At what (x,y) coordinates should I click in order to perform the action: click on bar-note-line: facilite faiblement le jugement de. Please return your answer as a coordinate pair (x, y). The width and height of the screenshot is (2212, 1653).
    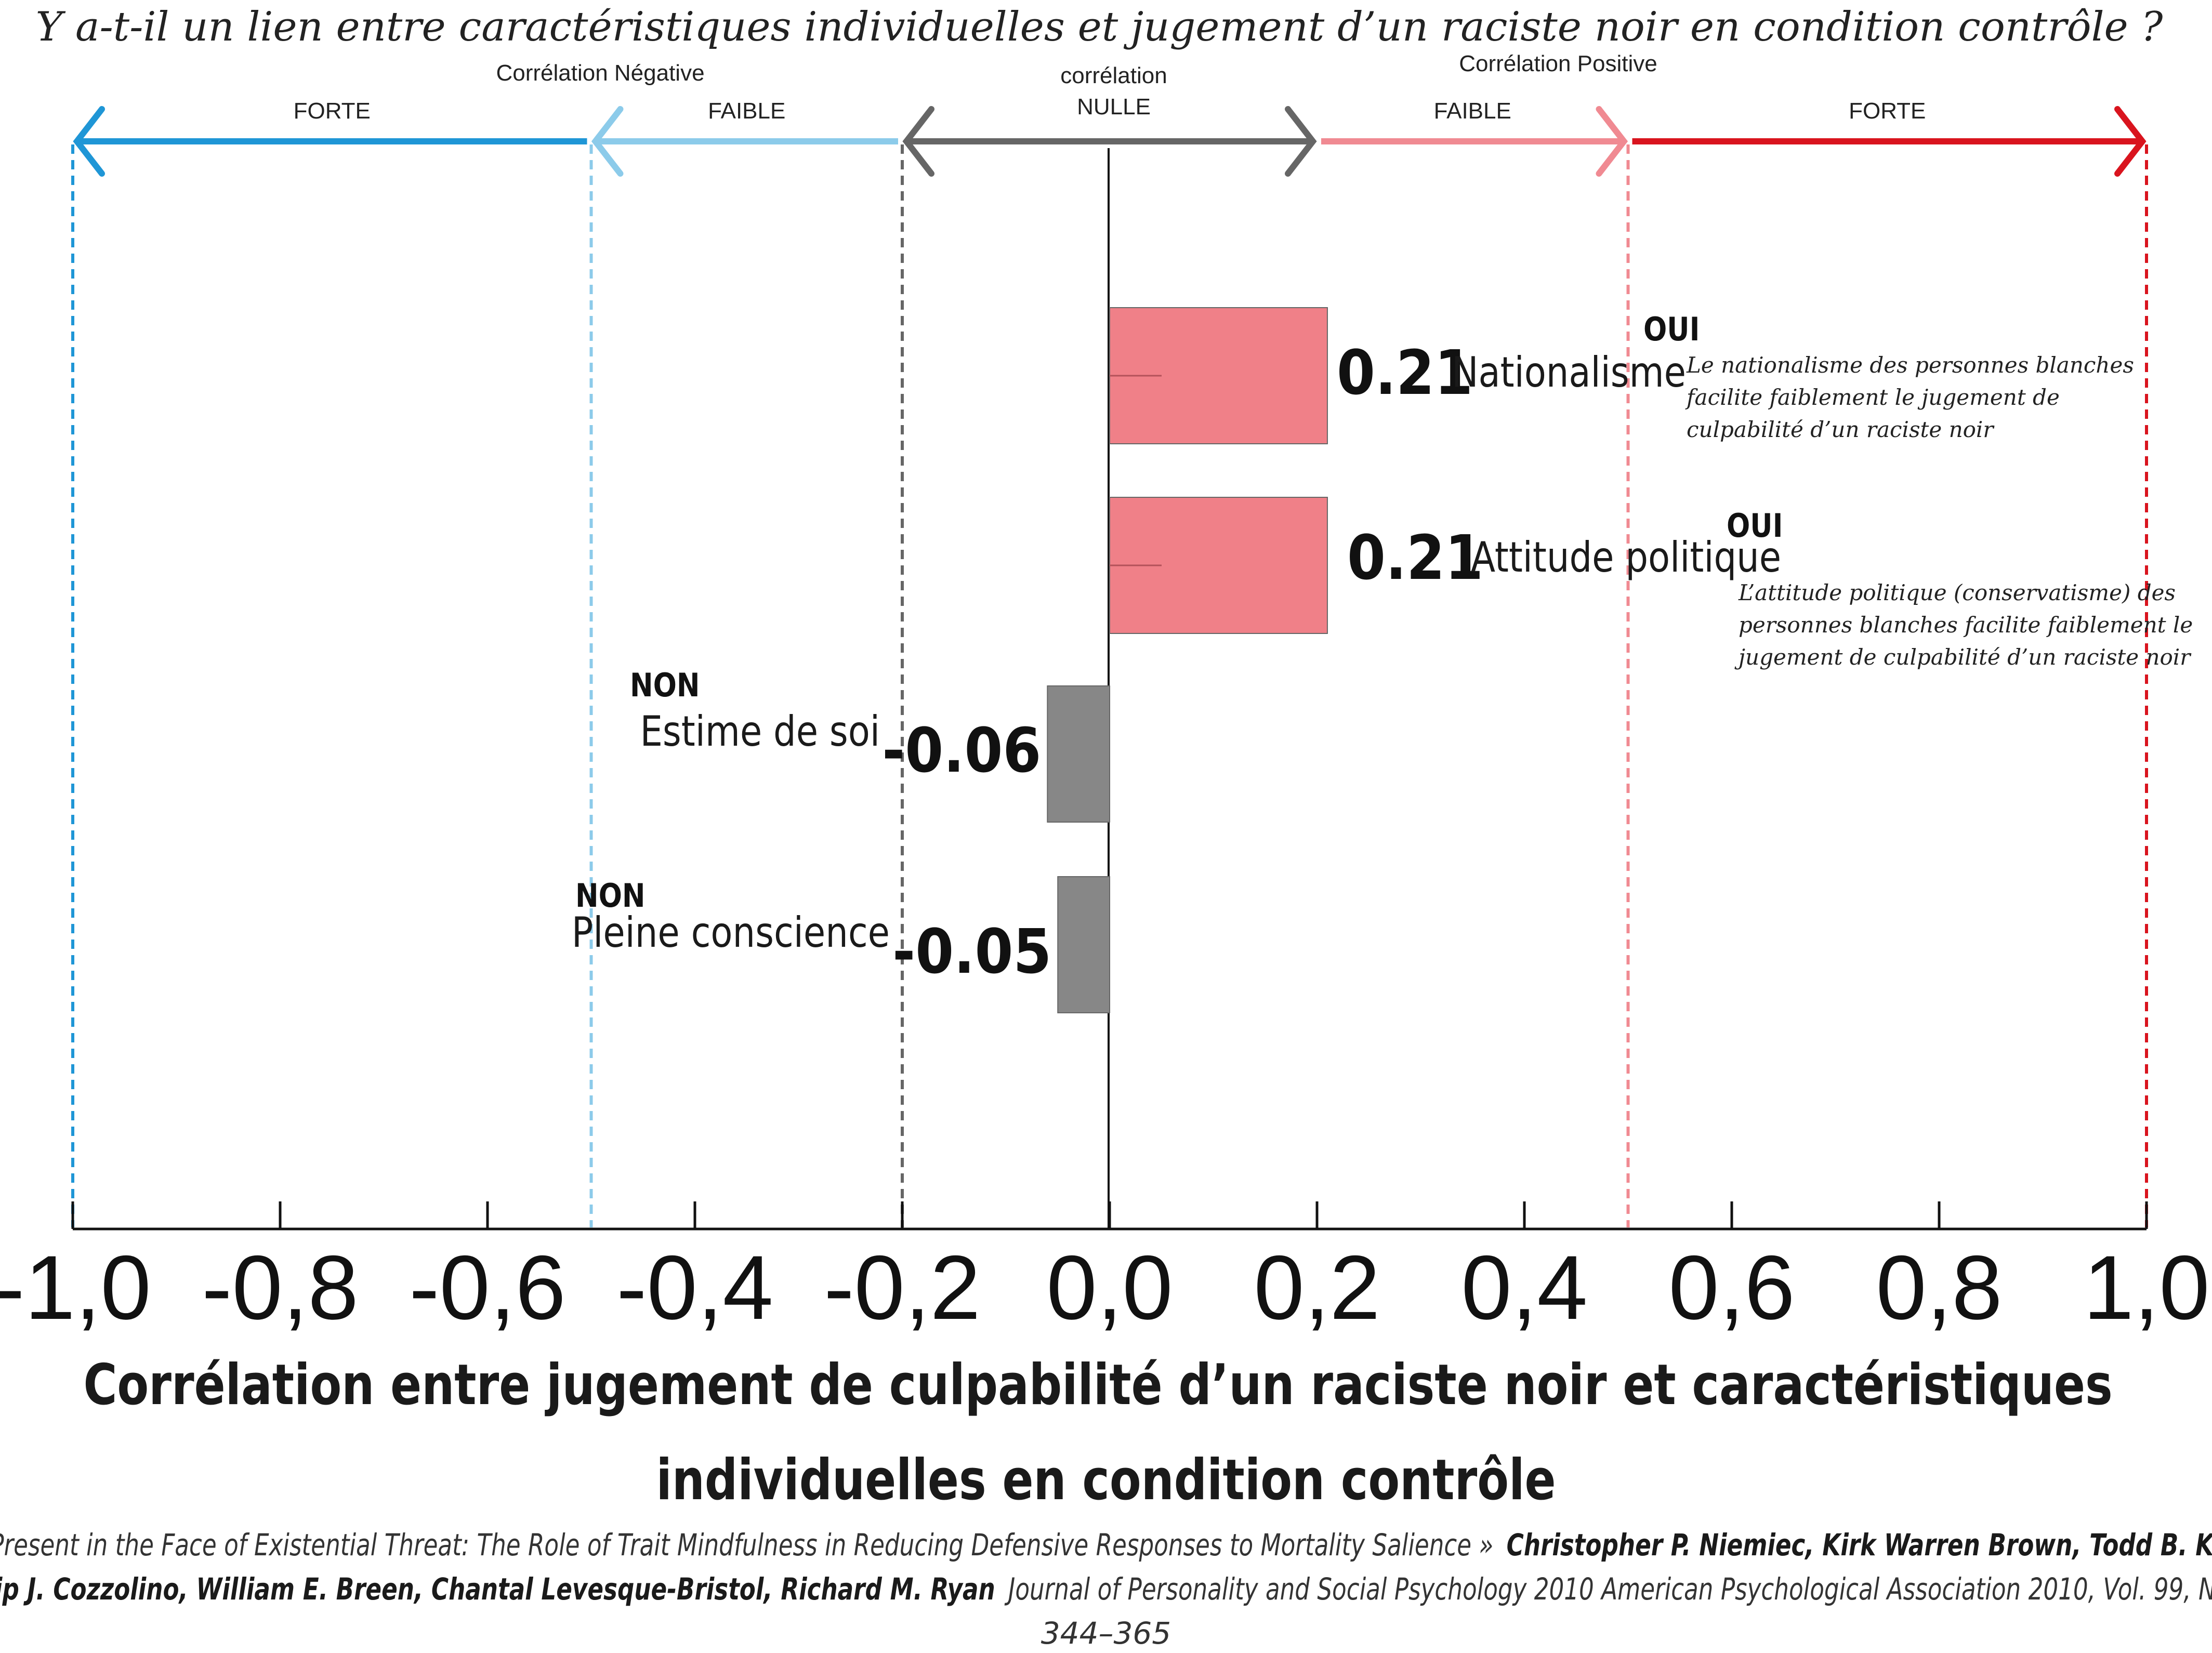
    Looking at the image, I should click on (1872, 398).